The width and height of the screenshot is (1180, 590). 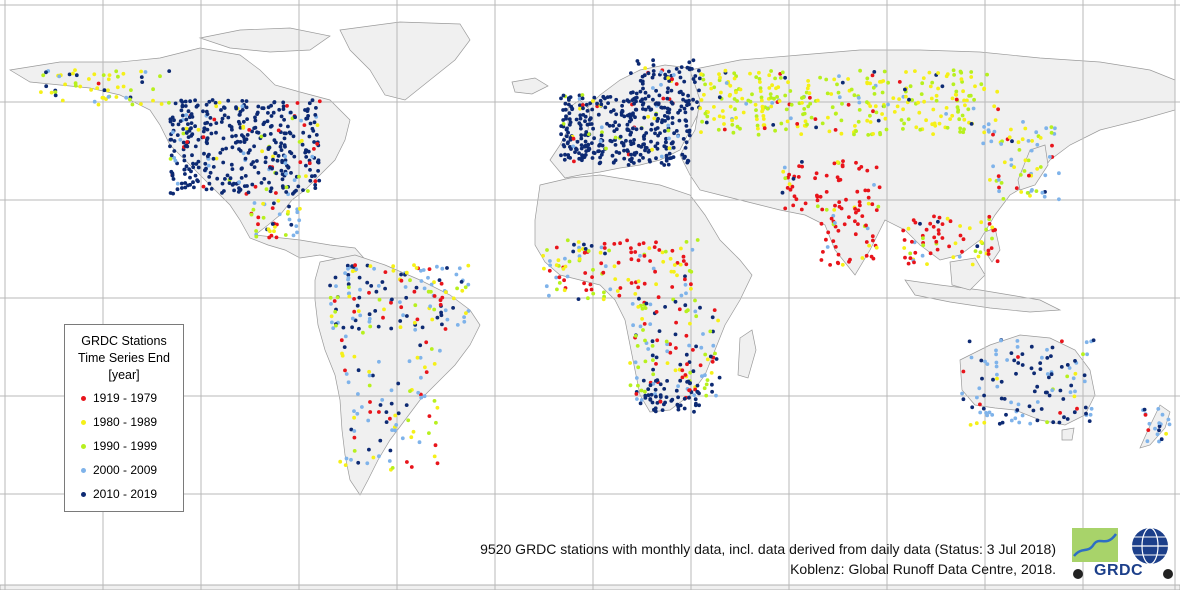 I want to click on legend-label: 1919 - 1979, so click(x=125, y=398).